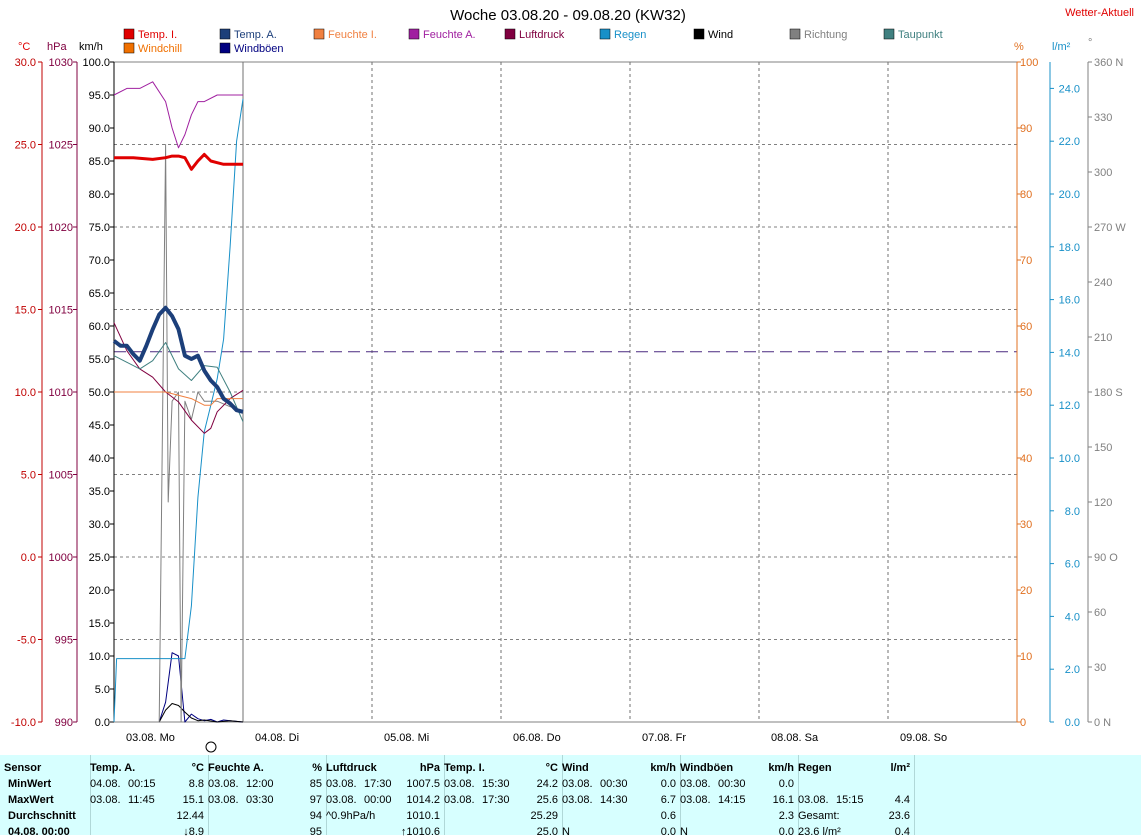 This screenshot has height=838, width=1141. What do you see at coordinates (815, 768) in the screenshot?
I see `table-header: Regen` at bounding box center [815, 768].